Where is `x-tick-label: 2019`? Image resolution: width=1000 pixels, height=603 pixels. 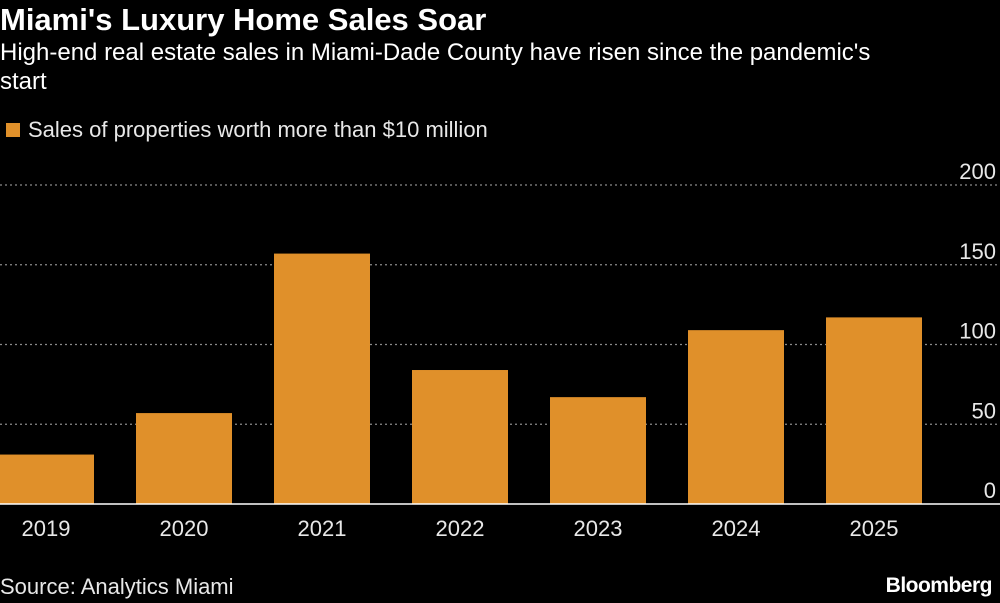
x-tick-label: 2019 is located at coordinates (46, 528).